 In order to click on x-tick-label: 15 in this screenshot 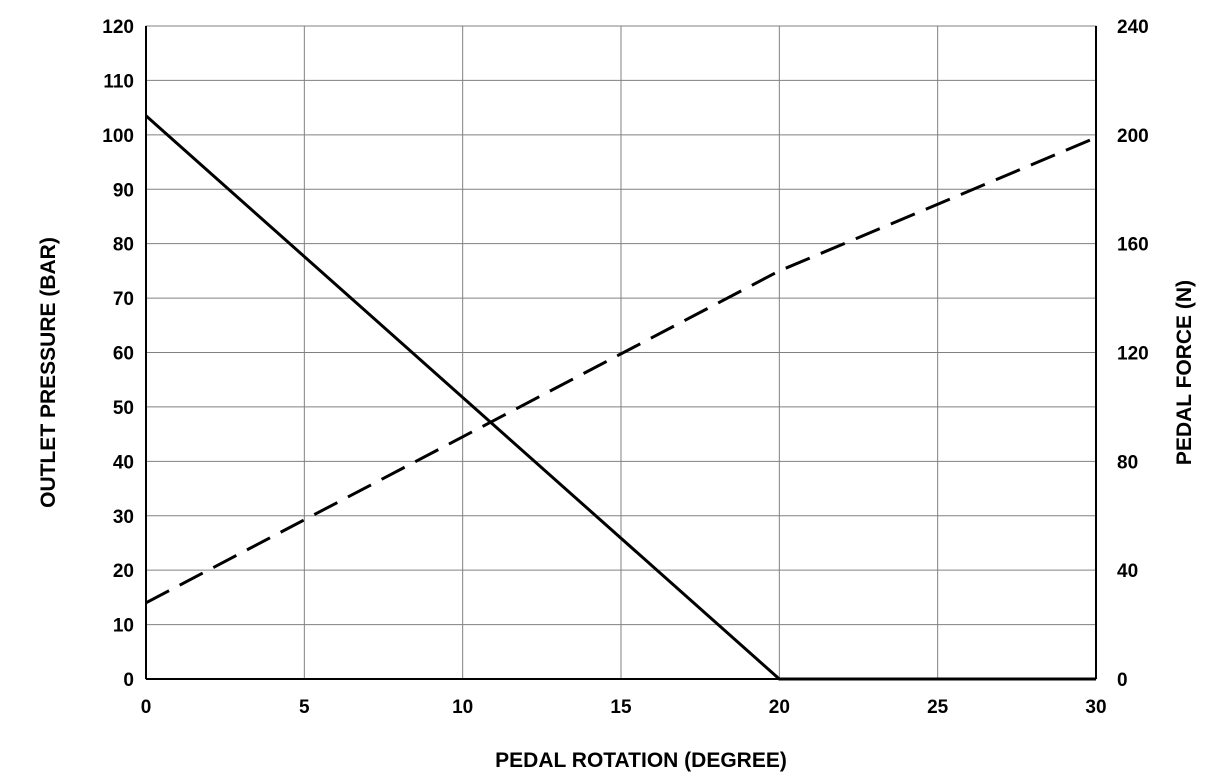, I will do `click(621, 707)`.